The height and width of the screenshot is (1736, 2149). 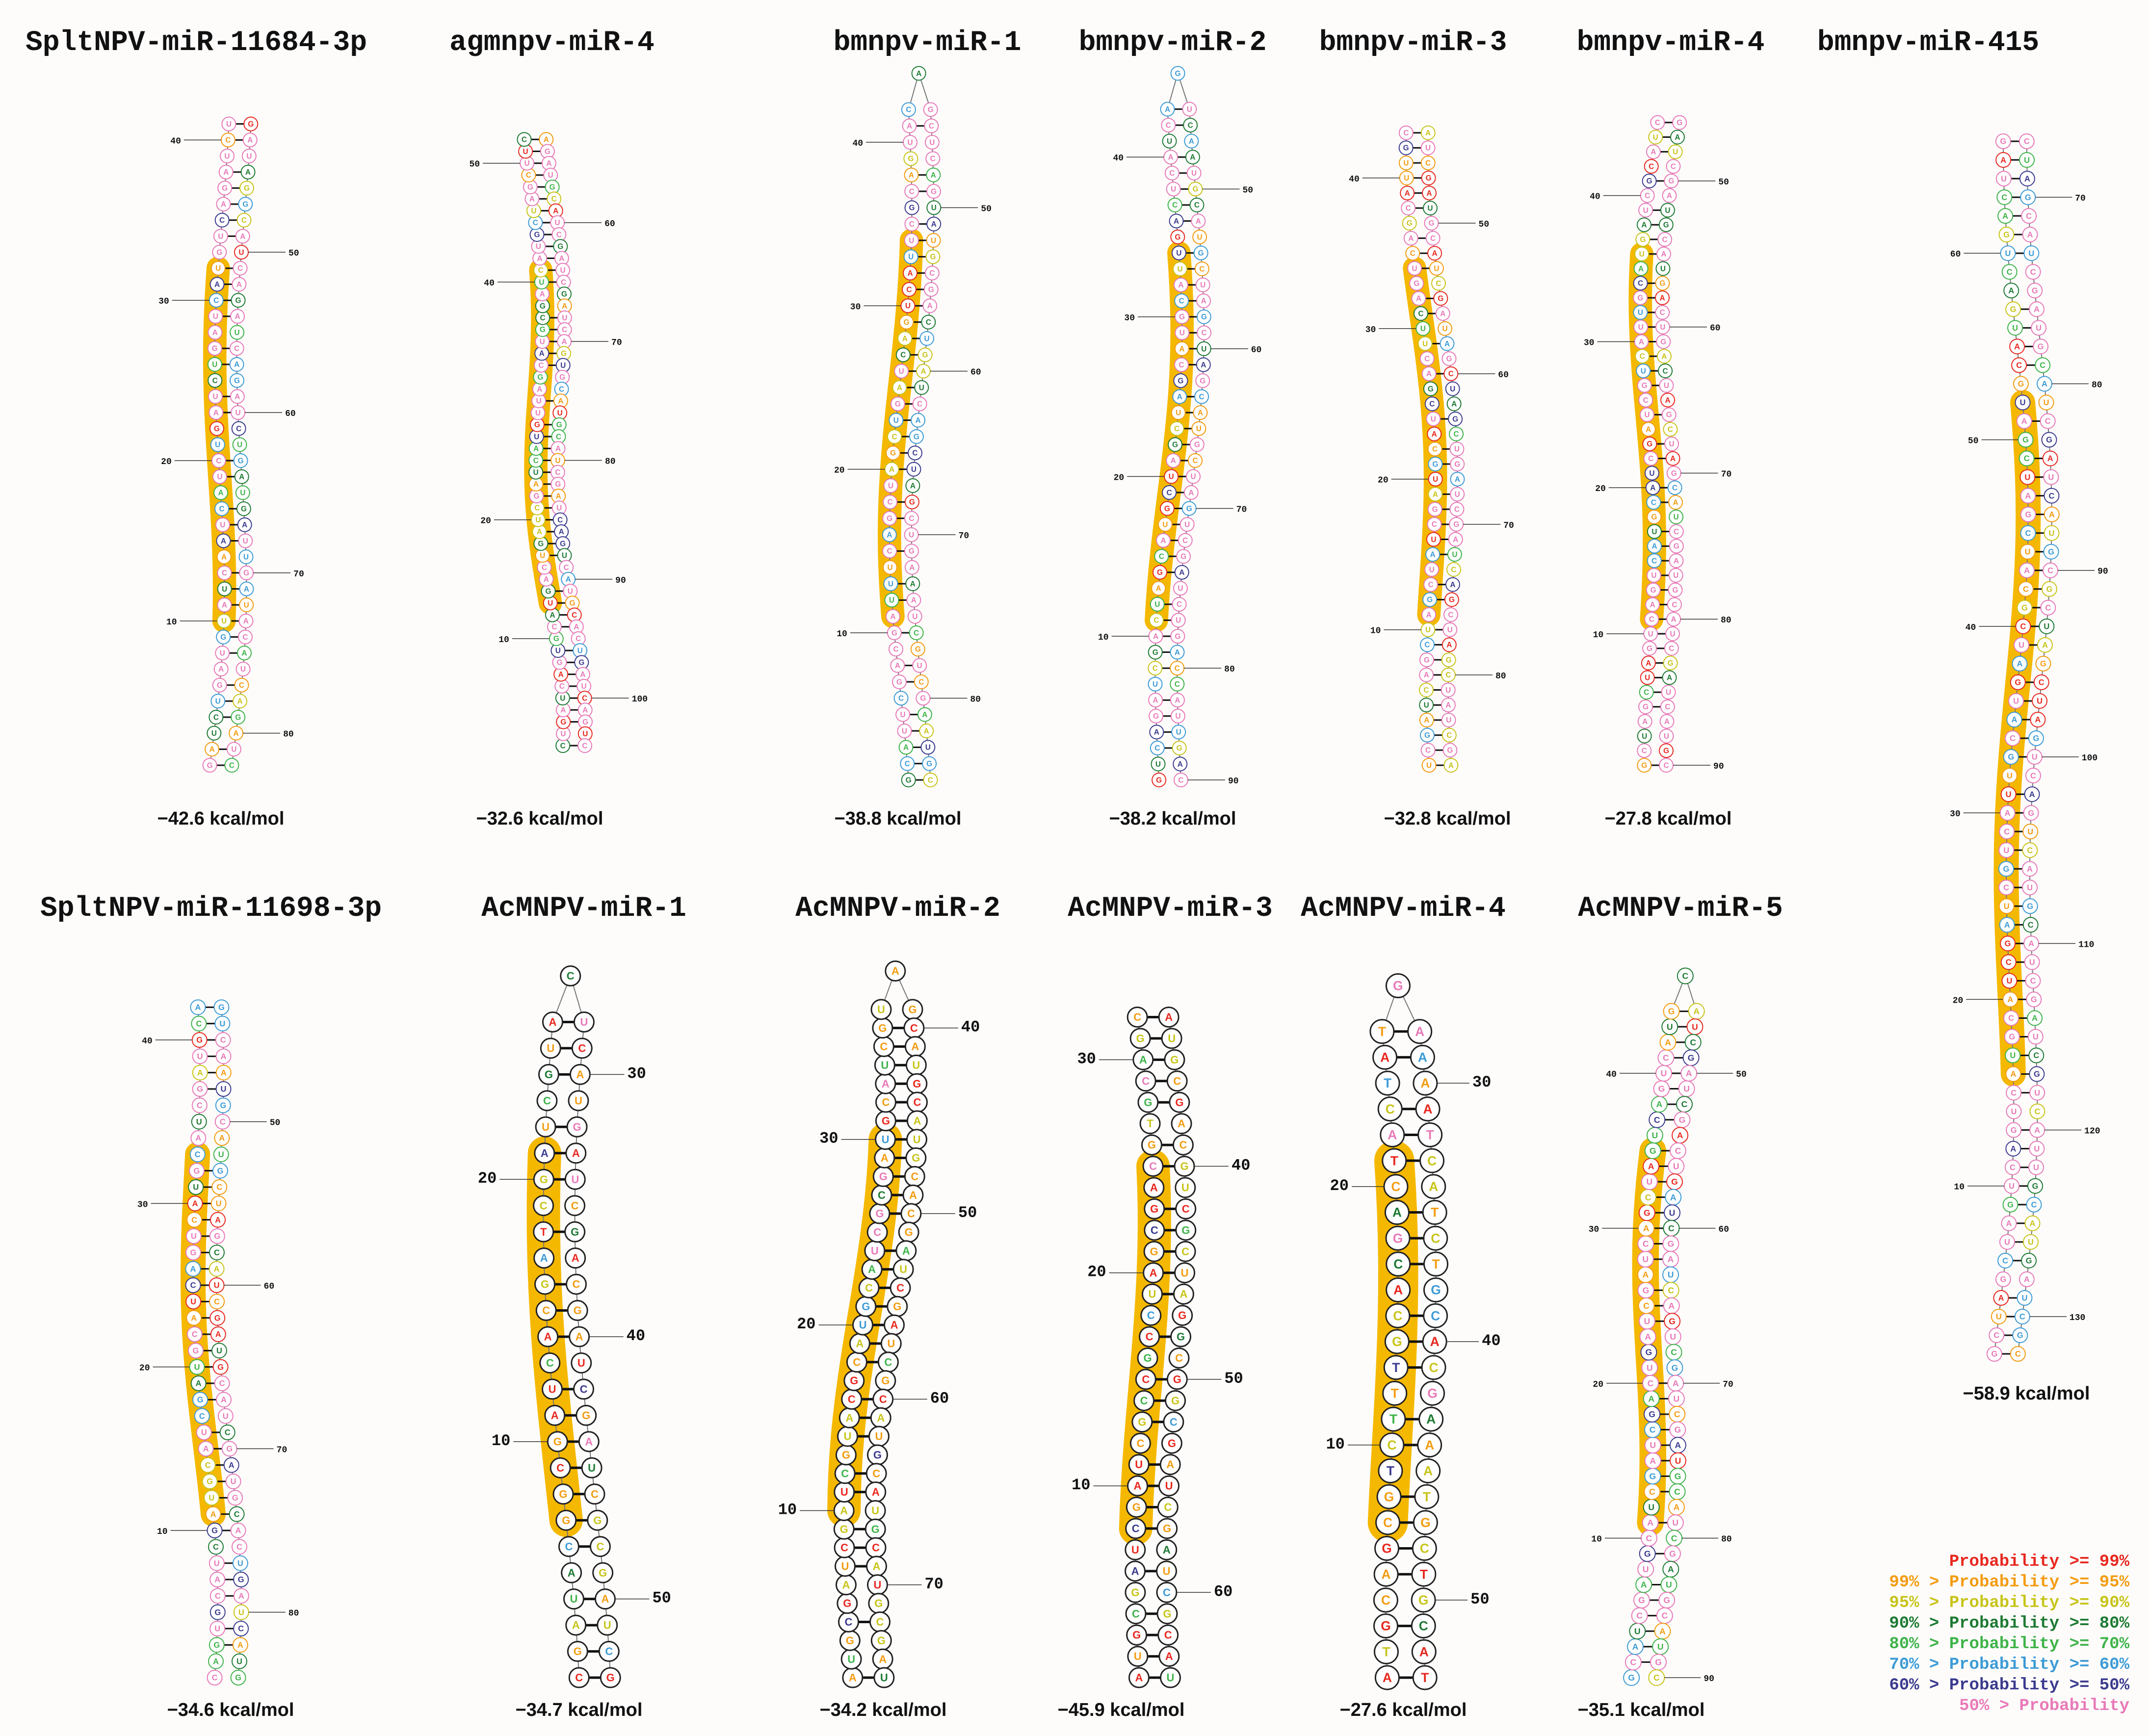 I want to click on free-energy-label: −34.6 kcal/mol, so click(x=231, y=1710).